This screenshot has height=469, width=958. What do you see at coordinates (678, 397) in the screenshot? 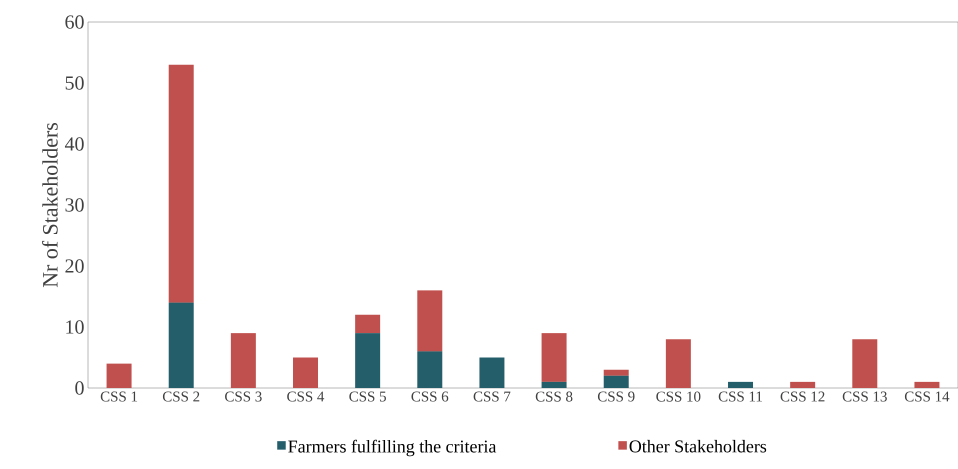
I see `x-tick-label: CSS 10` at bounding box center [678, 397].